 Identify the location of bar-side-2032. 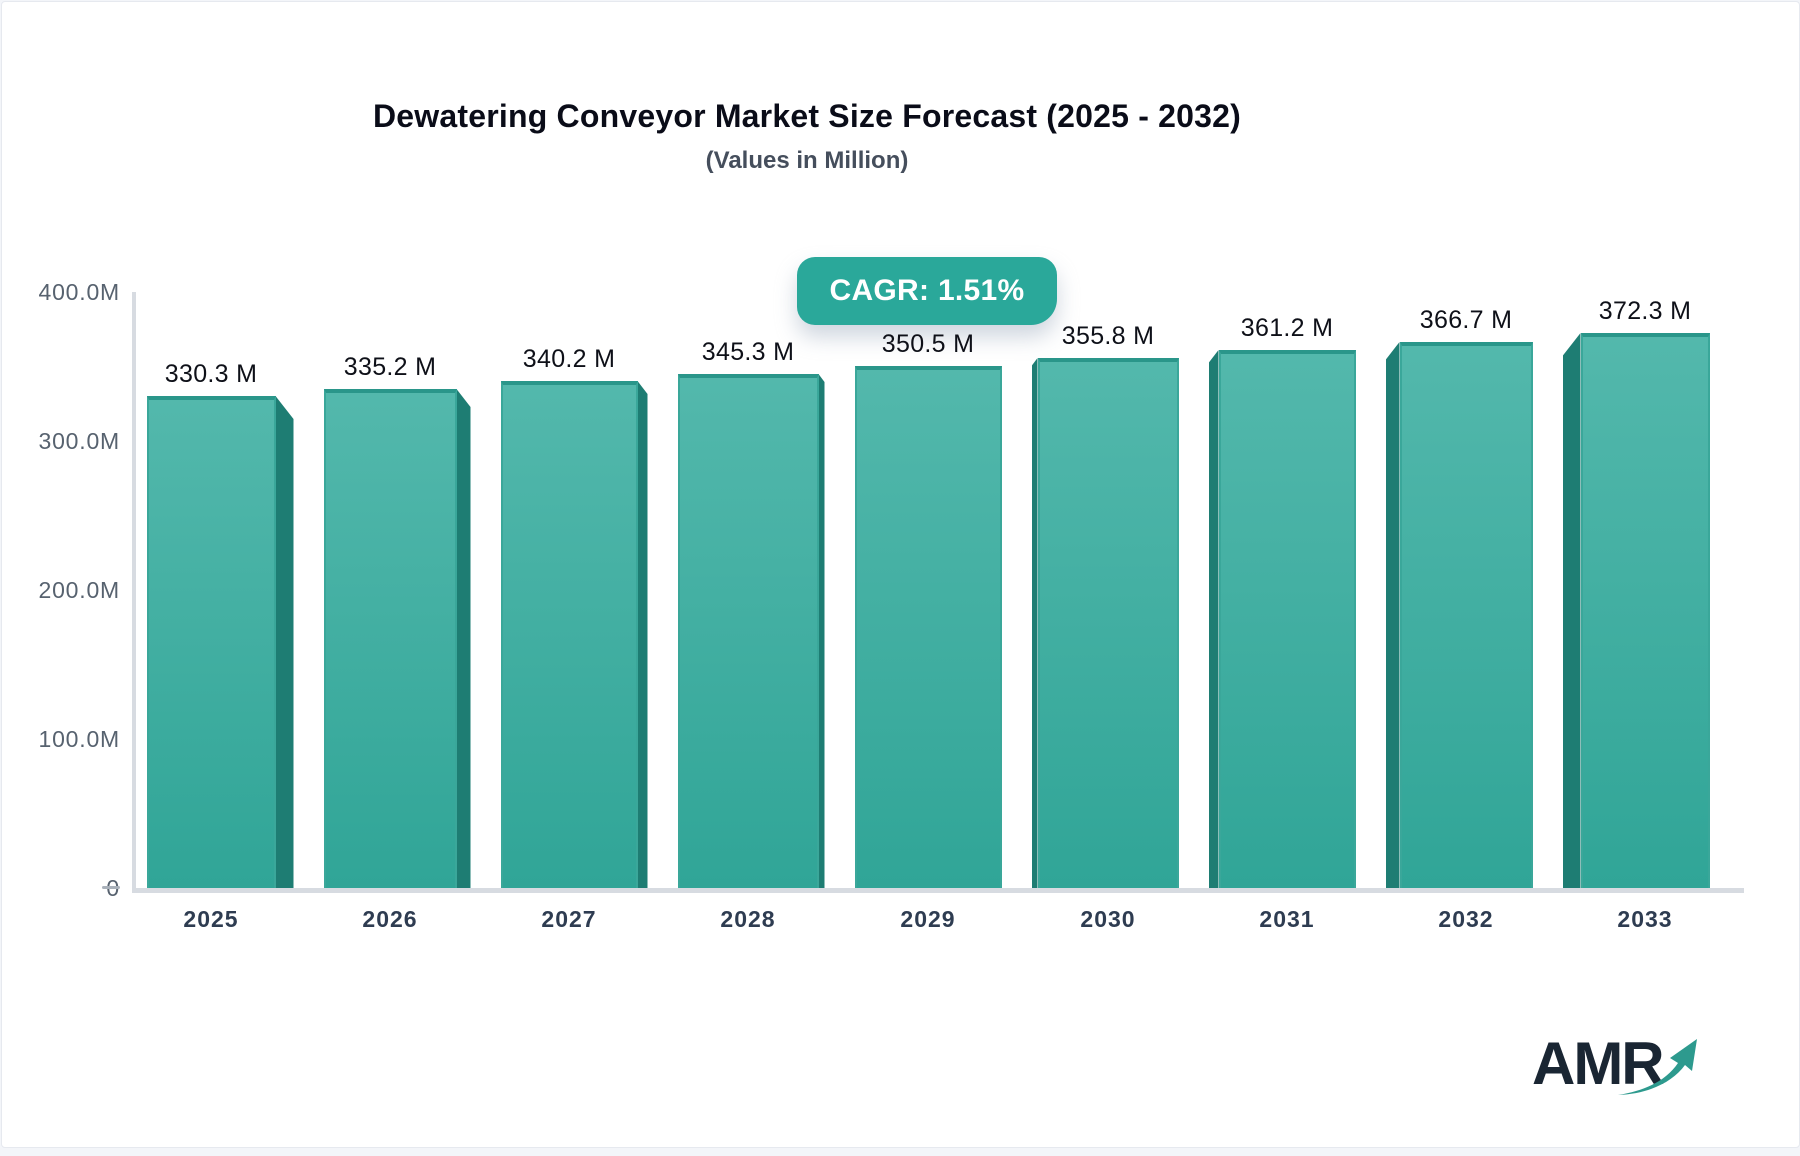
(1392, 615).